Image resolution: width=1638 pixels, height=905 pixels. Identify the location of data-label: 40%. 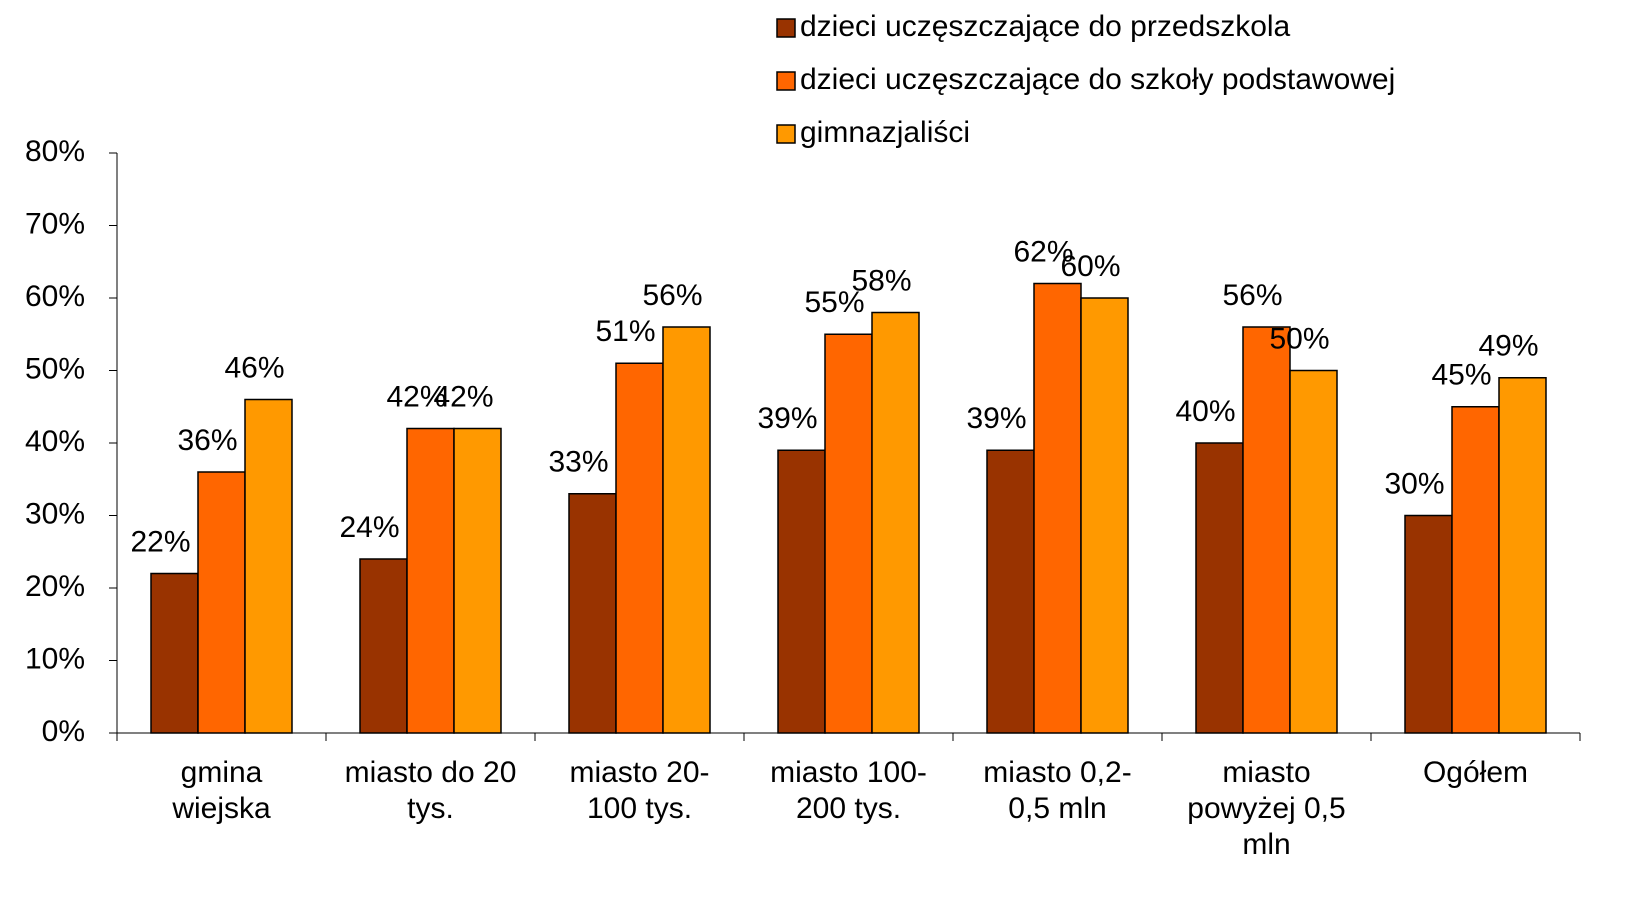
(1205, 411).